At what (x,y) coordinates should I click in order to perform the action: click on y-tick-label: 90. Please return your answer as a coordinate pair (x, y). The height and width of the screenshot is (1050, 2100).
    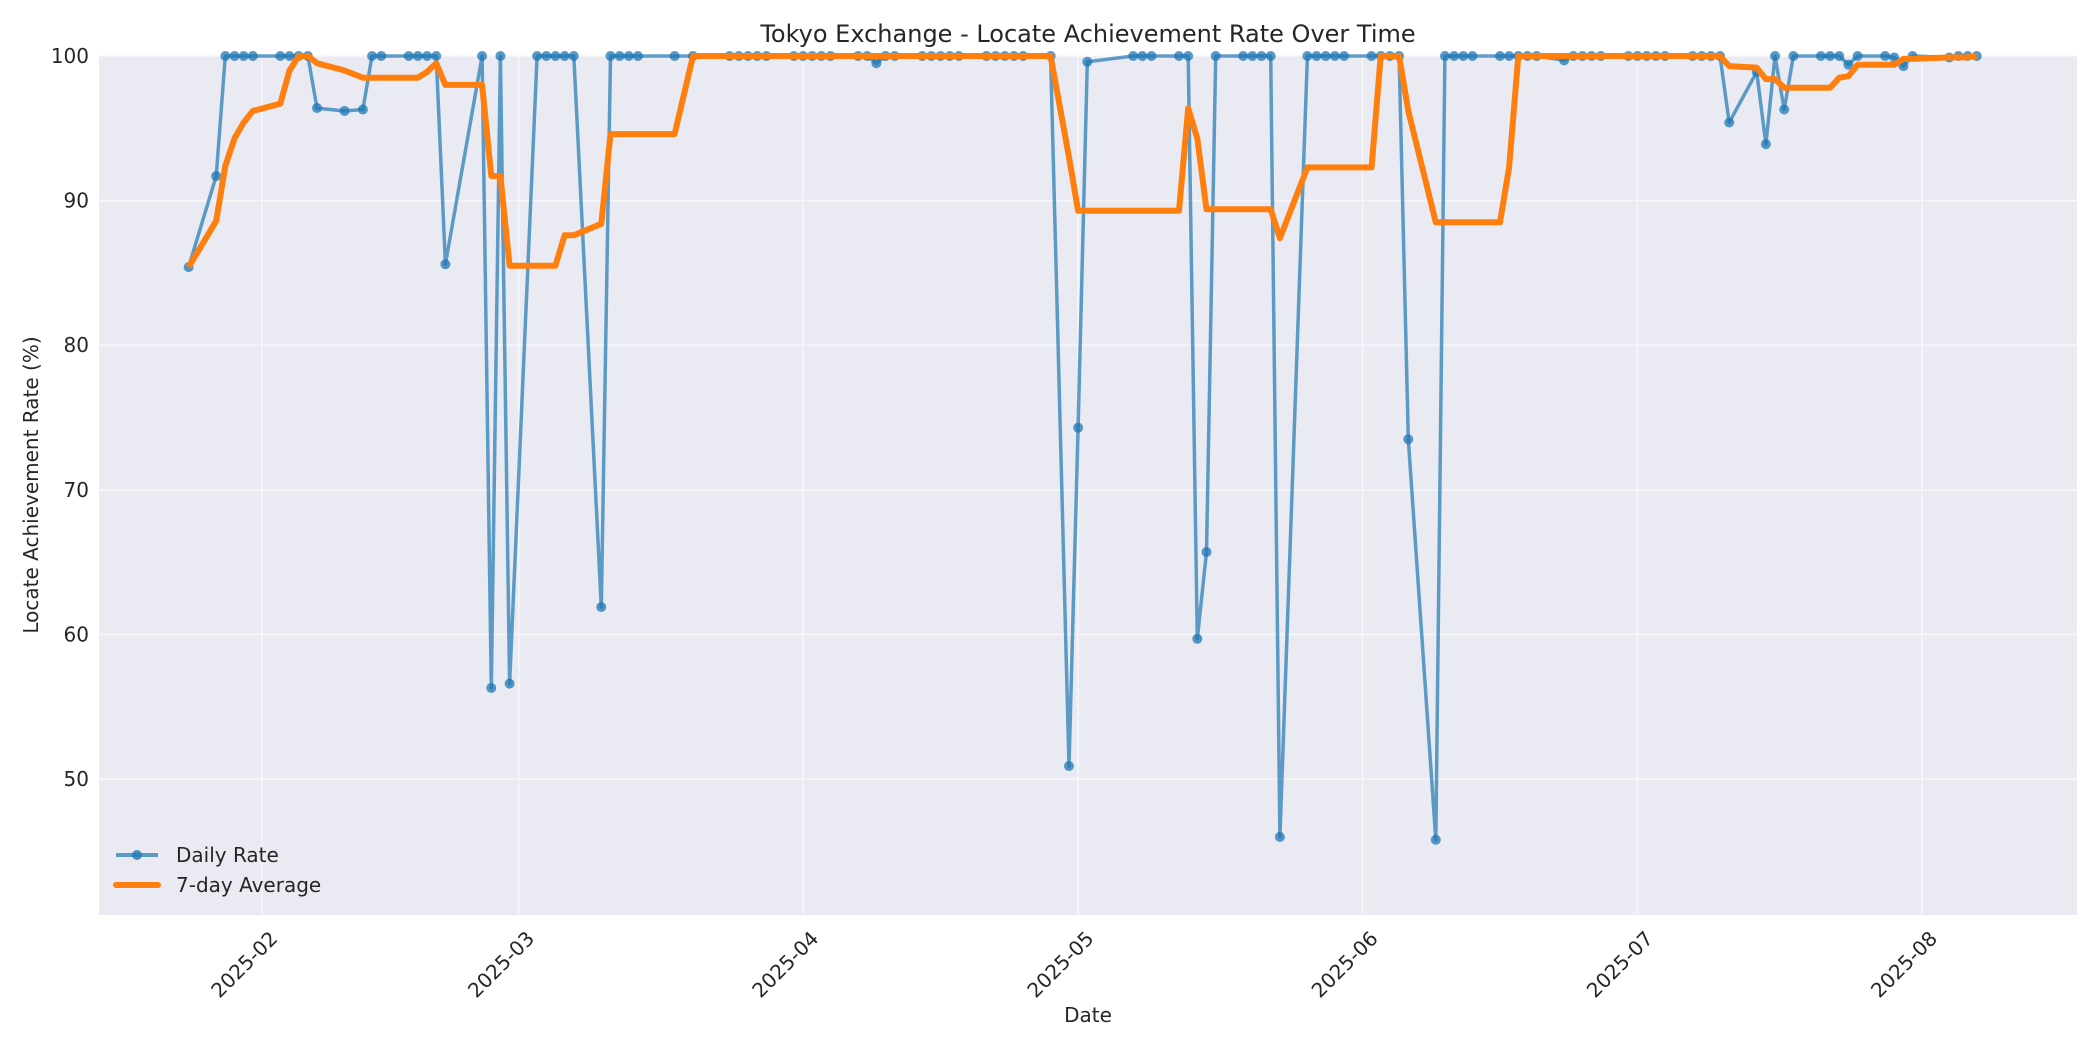
    Looking at the image, I should click on (76, 201).